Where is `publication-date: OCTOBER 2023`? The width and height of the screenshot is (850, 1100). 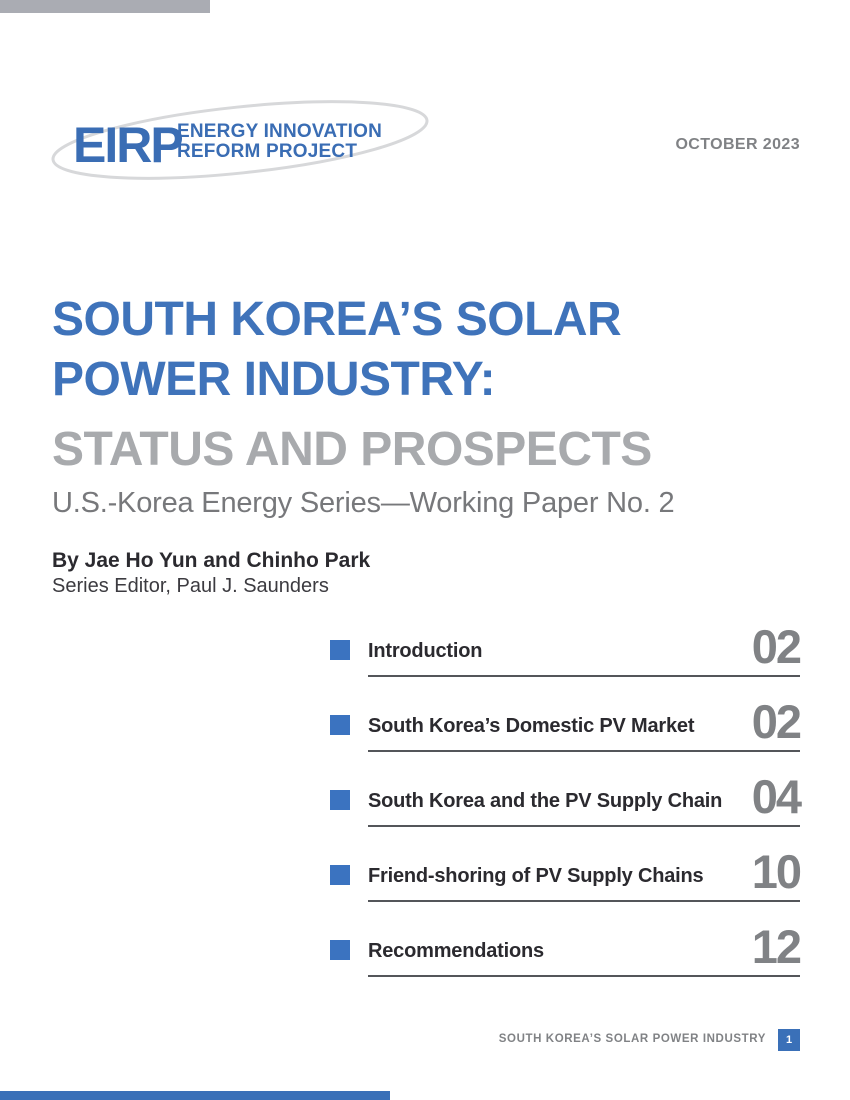
publication-date: OCTOBER 2023 is located at coordinates (737, 144).